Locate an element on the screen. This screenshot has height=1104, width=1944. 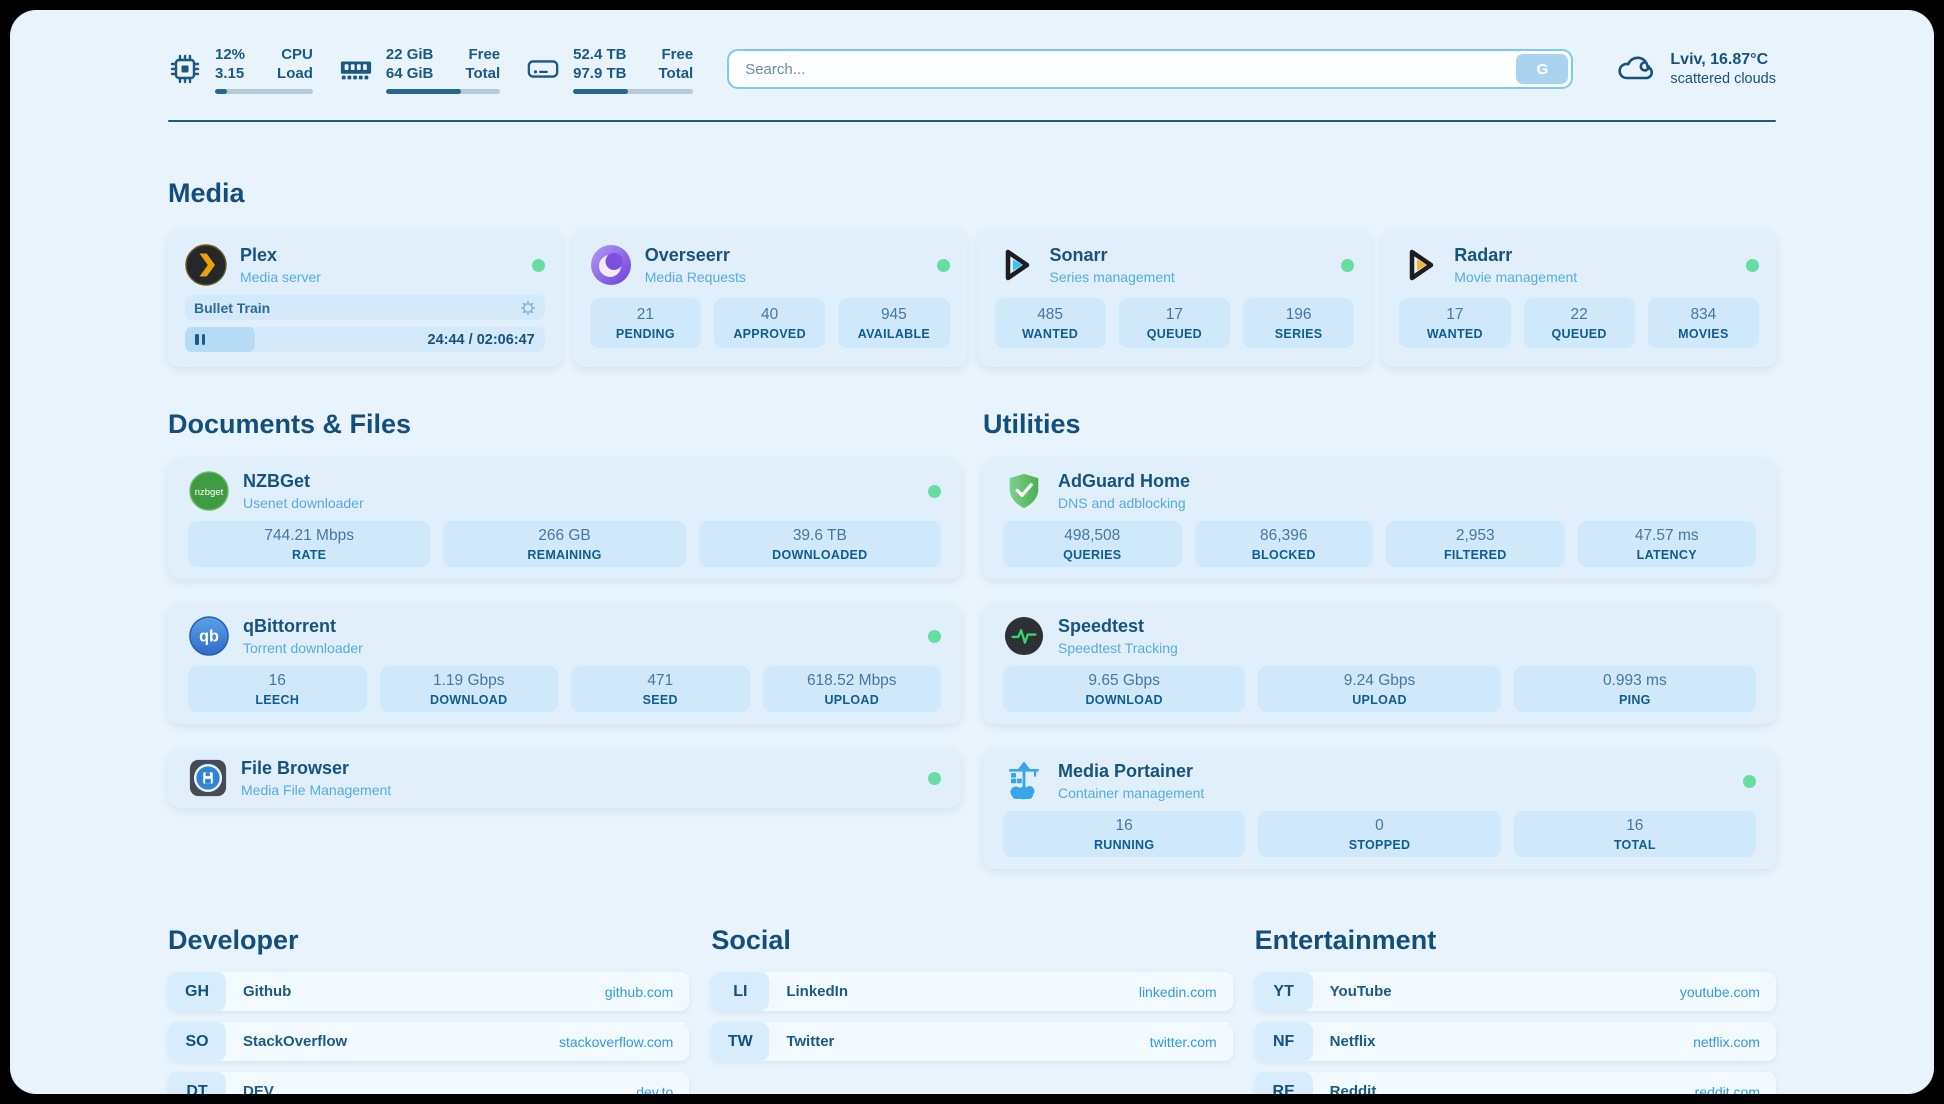
adguard-icon is located at coordinates (1024, 491).